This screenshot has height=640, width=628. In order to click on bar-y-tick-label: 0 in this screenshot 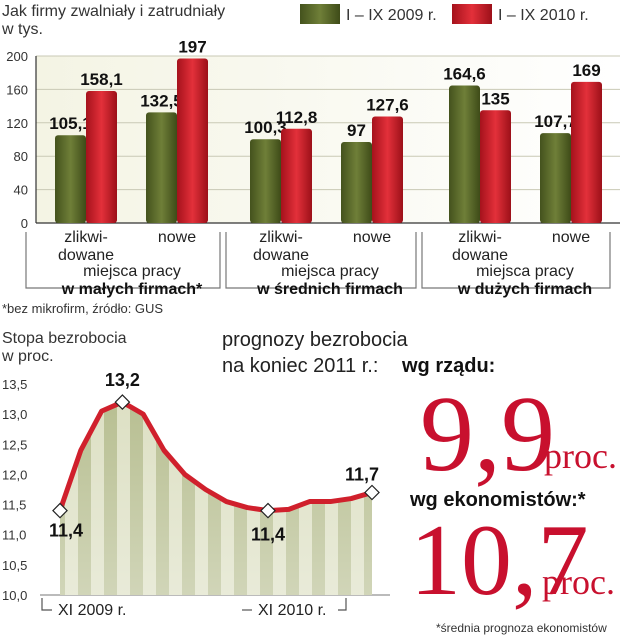, I will do `click(24, 223)`.